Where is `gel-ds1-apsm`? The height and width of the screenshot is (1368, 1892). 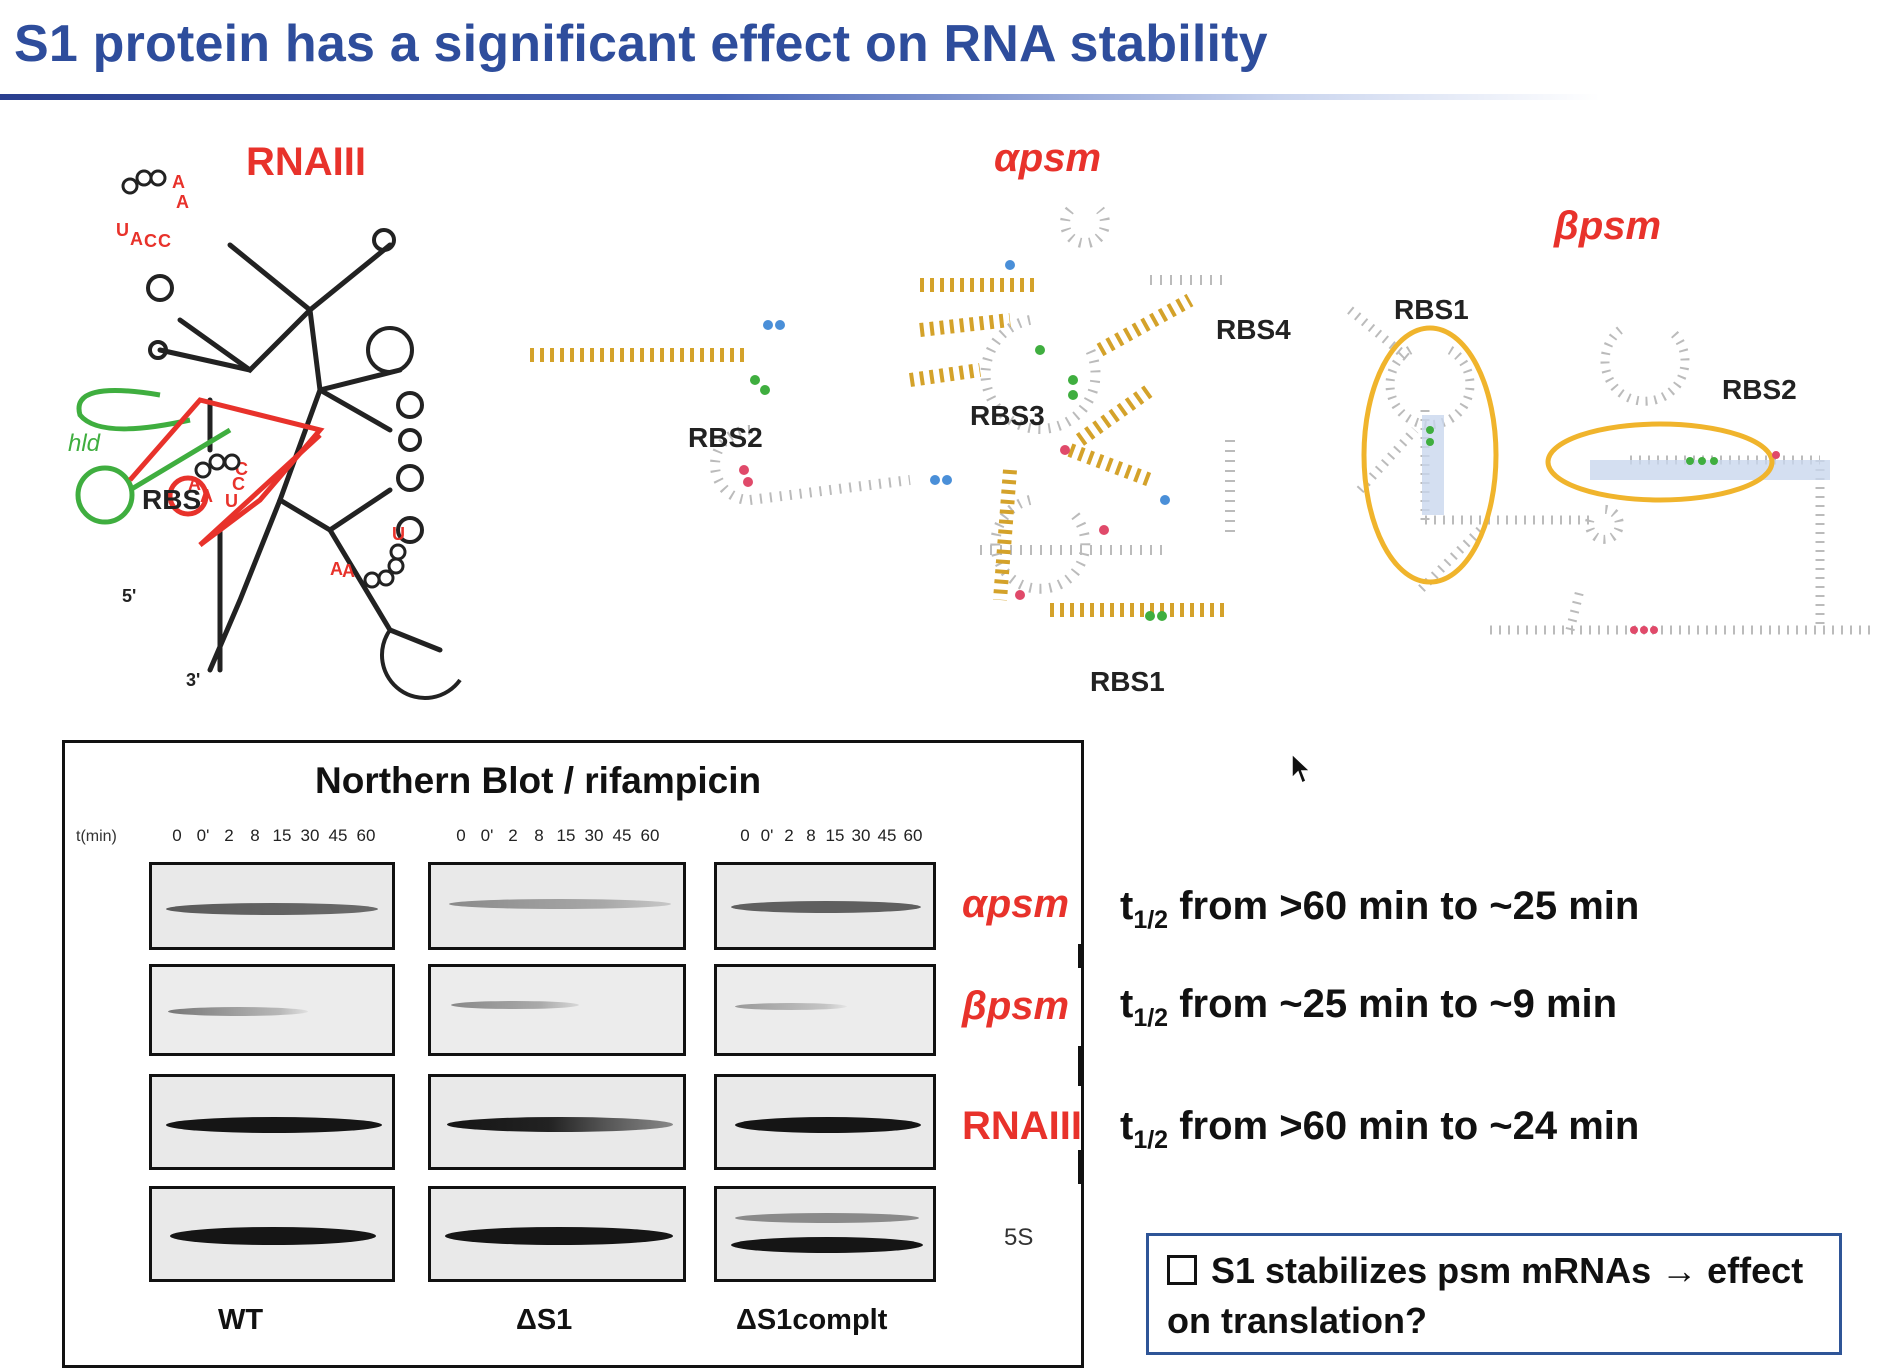 gel-ds1-apsm is located at coordinates (557, 906).